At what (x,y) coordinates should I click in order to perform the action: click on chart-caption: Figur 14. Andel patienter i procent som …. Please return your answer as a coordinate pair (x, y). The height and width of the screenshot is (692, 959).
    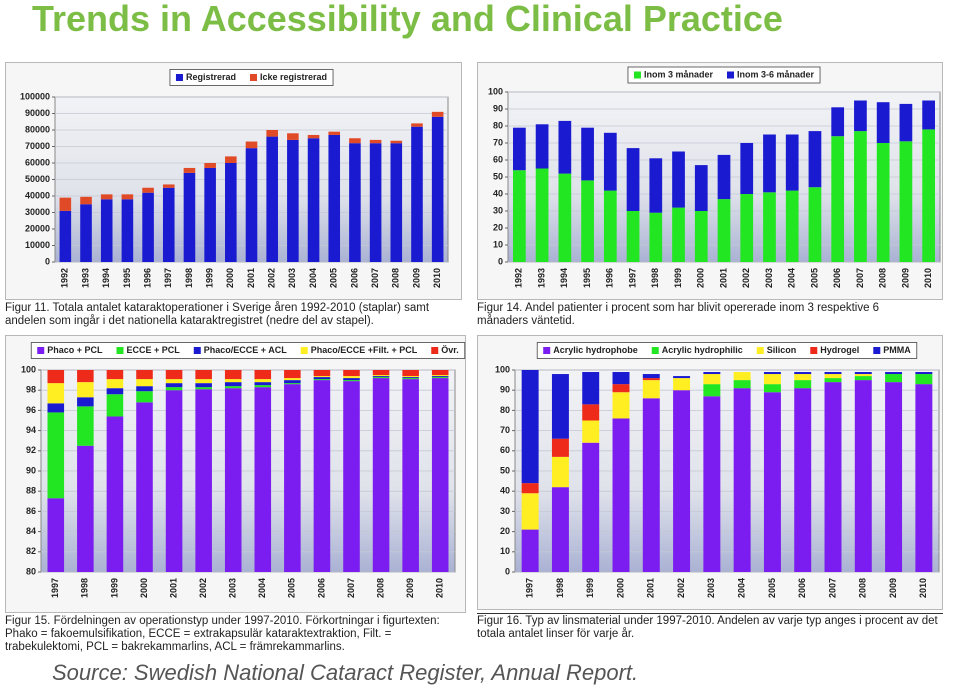
    Looking at the image, I should click on (678, 314).